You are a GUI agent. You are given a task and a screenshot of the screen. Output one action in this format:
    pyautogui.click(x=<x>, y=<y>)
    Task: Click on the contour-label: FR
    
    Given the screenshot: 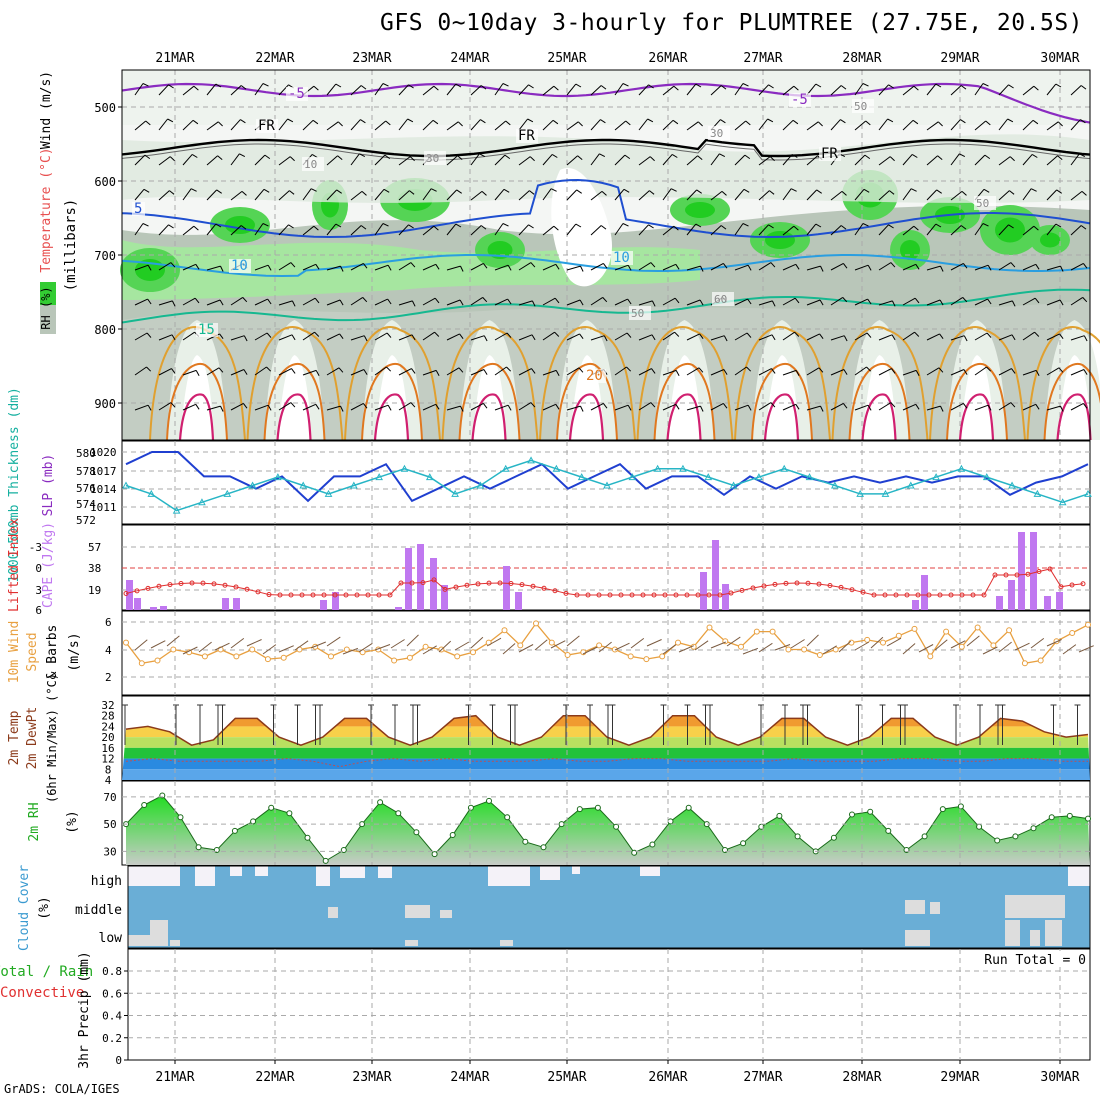 What is the action you would take?
    pyautogui.click(x=266, y=126)
    